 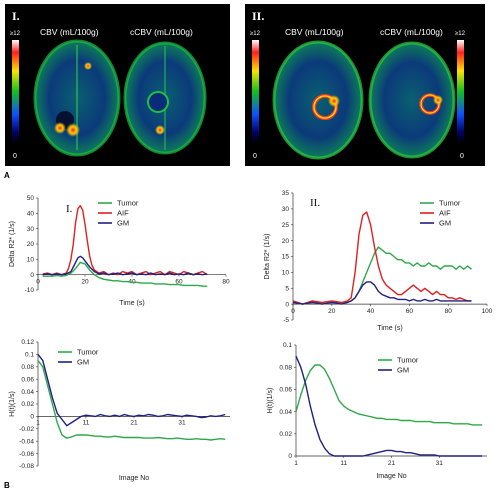 I want to click on y-tick-label: -10, so click(x=30, y=290).